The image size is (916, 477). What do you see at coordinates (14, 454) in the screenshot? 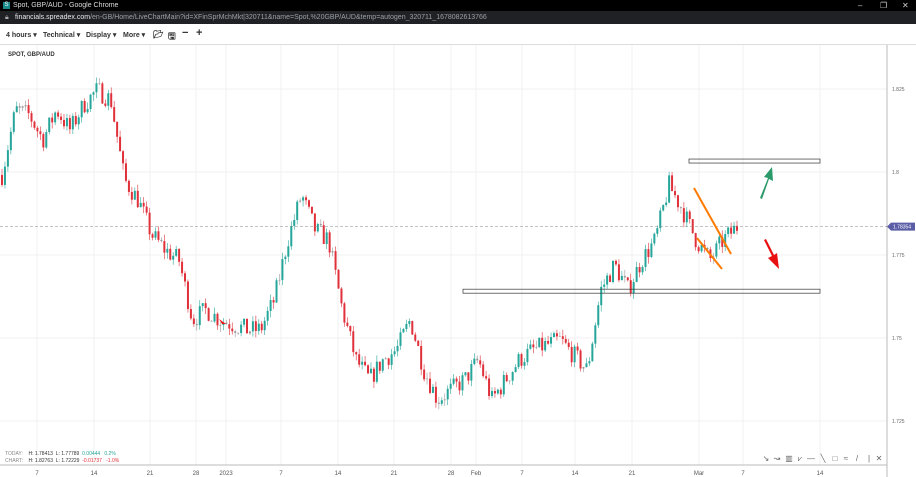
I see `stats-label: TODAY:` at bounding box center [14, 454].